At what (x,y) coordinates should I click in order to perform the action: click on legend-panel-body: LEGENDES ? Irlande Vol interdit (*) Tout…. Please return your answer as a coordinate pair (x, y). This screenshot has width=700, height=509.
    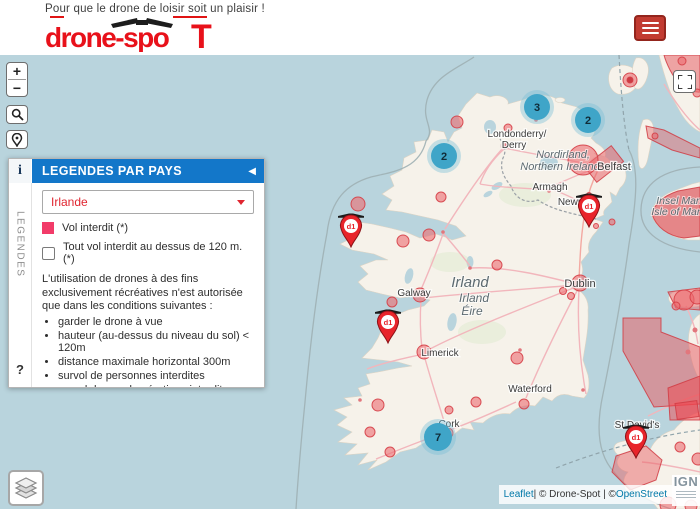
    Looking at the image, I should click on (136, 285).